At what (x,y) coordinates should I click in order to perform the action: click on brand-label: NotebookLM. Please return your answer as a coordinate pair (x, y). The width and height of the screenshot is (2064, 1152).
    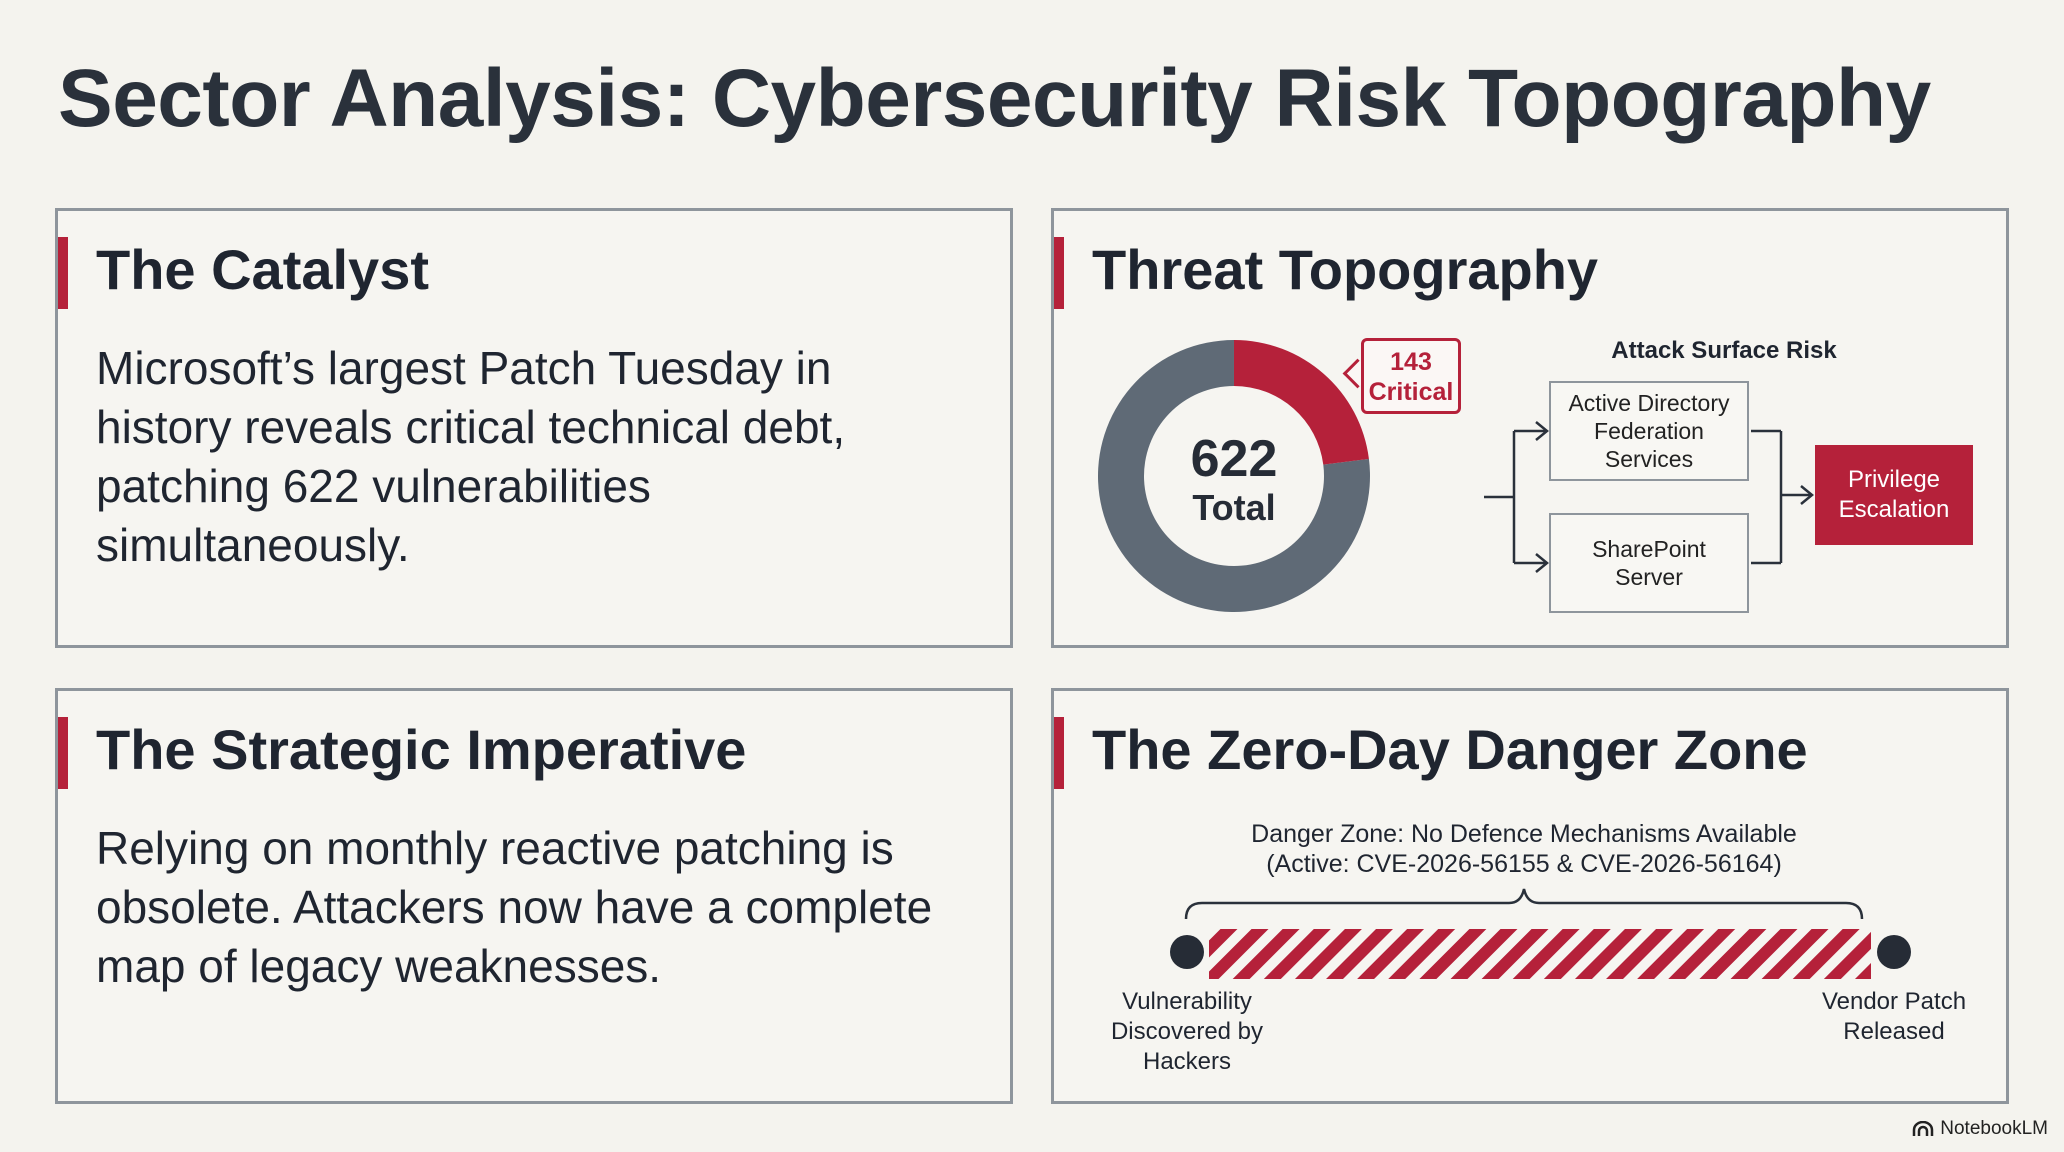
    Looking at the image, I should click on (1994, 1128).